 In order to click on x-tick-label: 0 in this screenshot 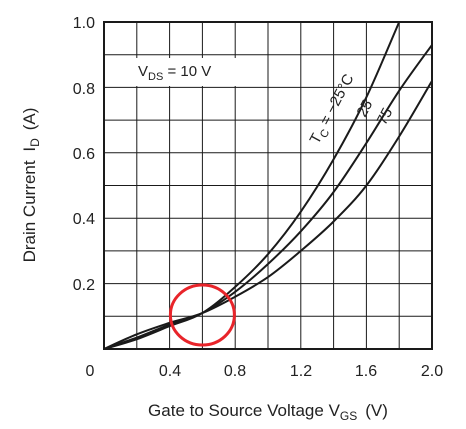, I will do `click(90, 371)`.